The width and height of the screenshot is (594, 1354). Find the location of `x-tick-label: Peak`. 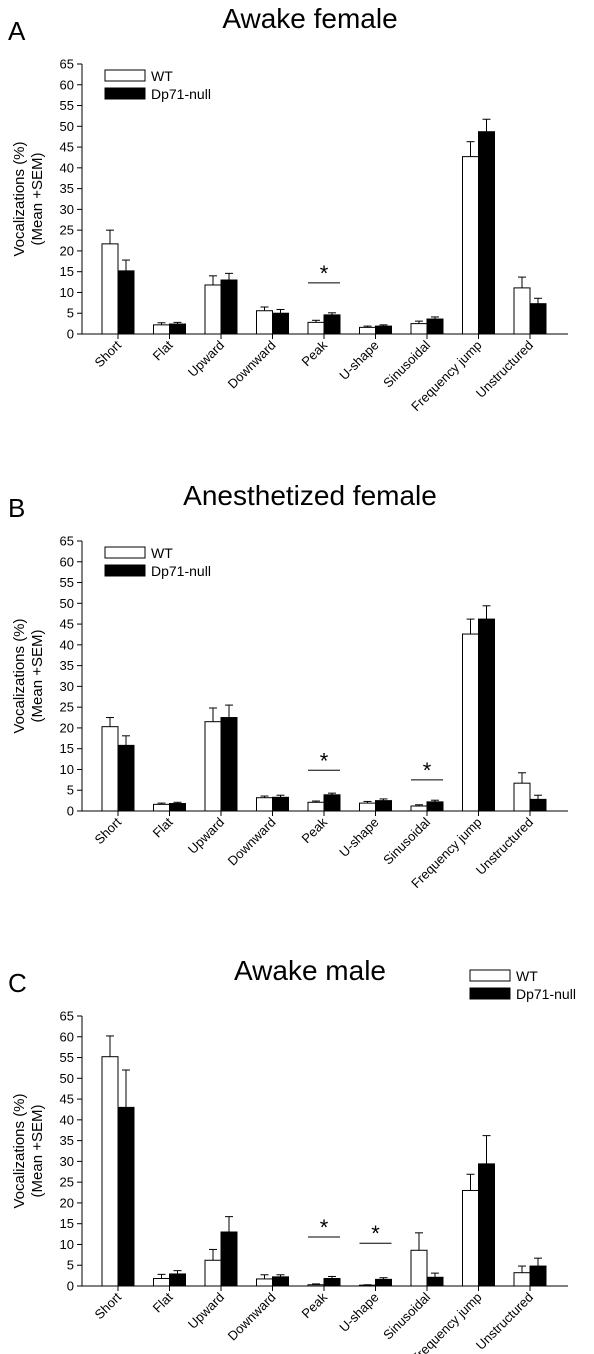

x-tick-label: Peak is located at coordinates (315, 830).